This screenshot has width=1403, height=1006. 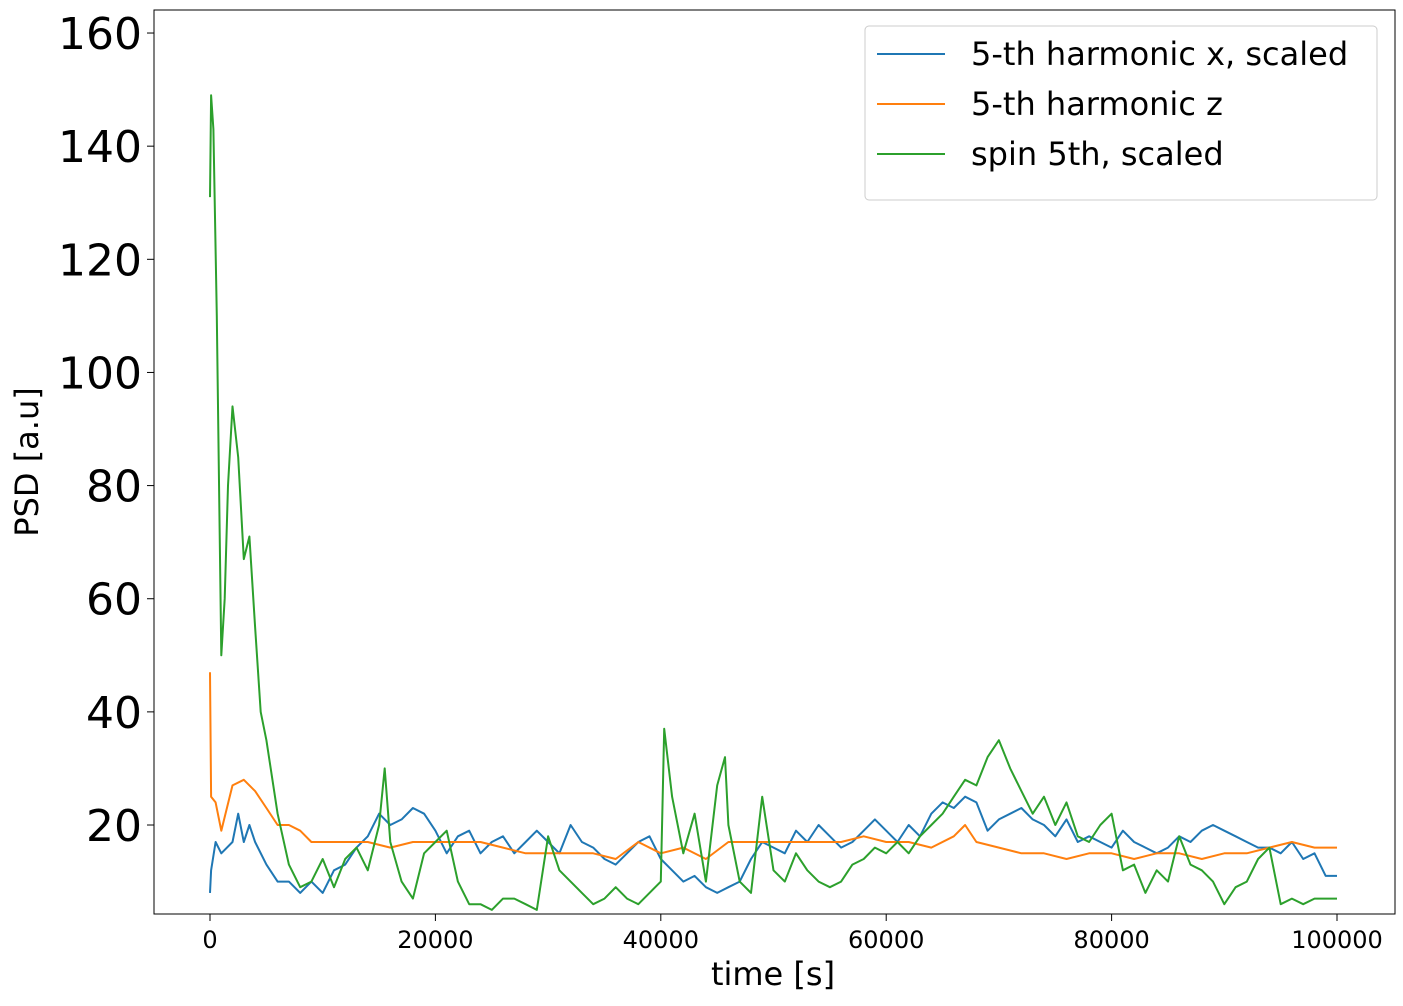 I want to click on y-tick-label: 160, so click(x=100, y=34).